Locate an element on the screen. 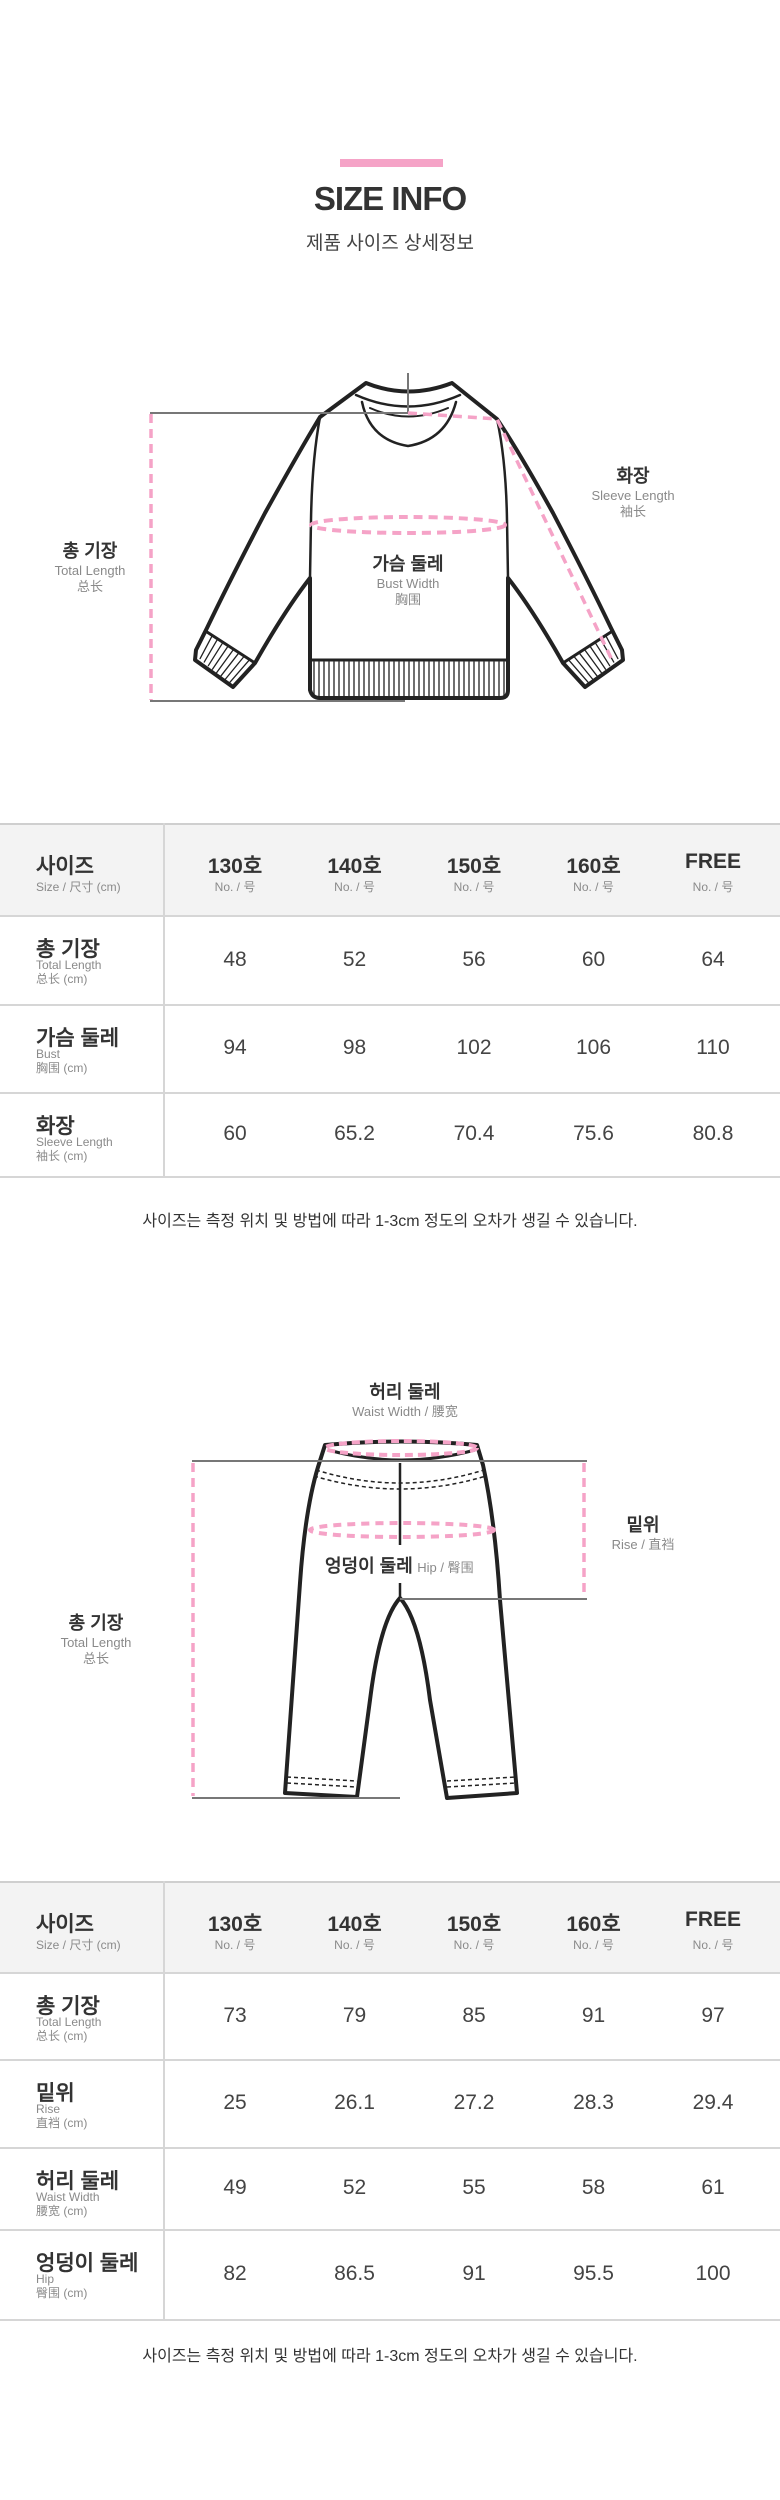 Image resolution: width=780 pixels, height=2500 pixels. bust-label-zh: 胸围 is located at coordinates (407, 599).